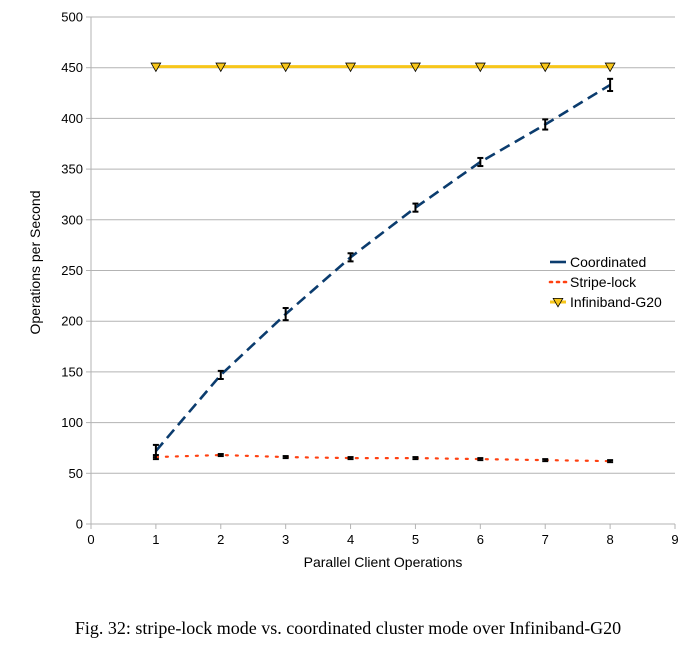 Image resolution: width=696 pixels, height=648 pixels. I want to click on series-line, so click(383, 458).